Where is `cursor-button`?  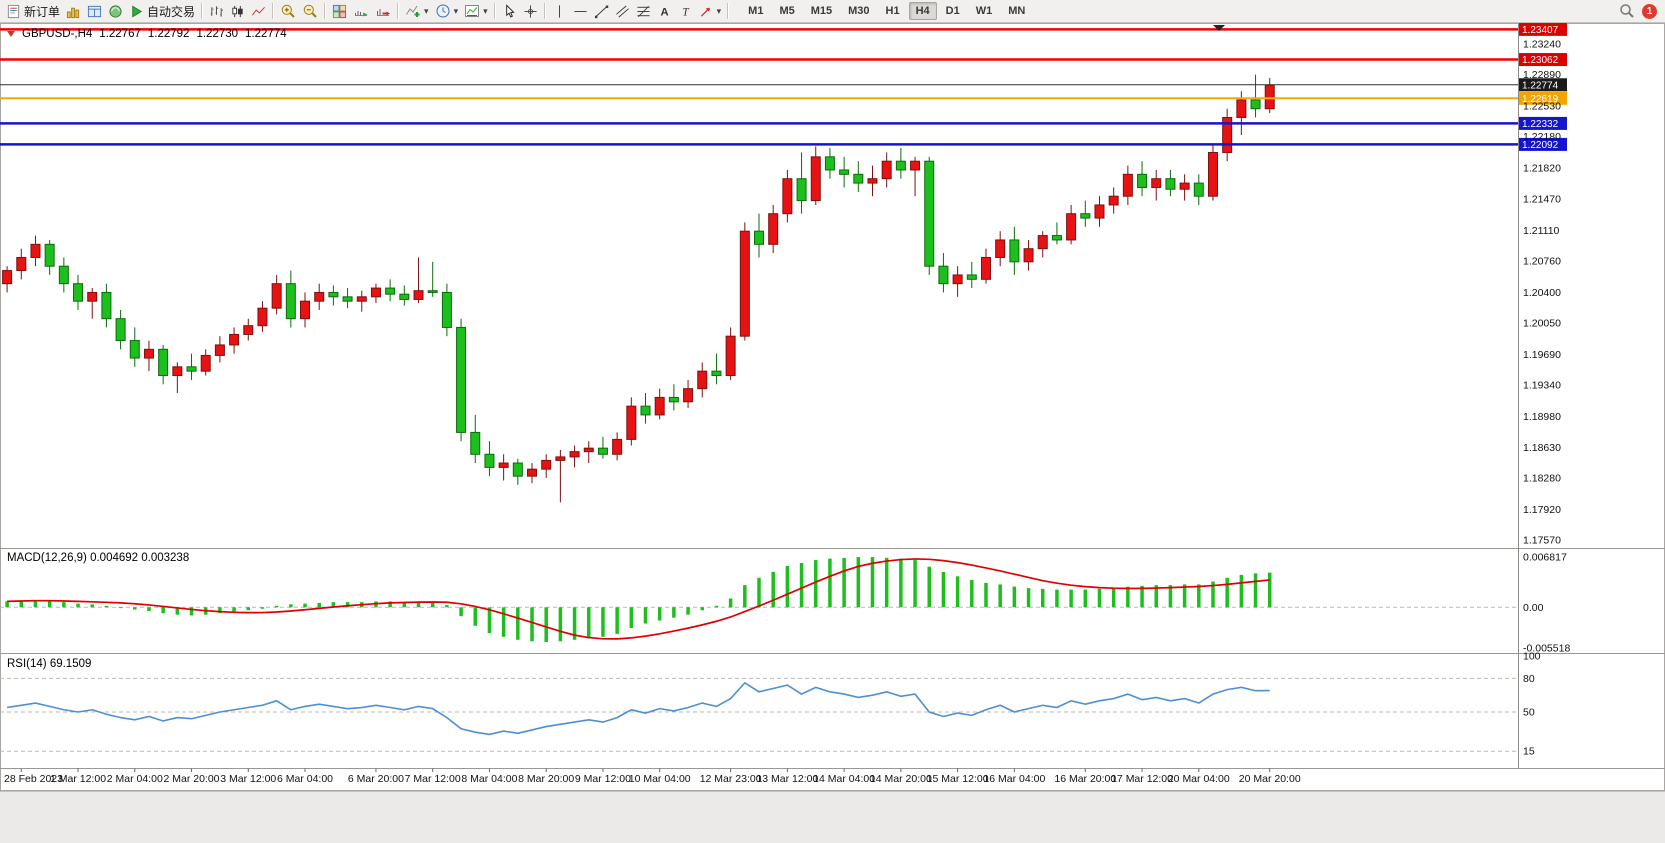 cursor-button is located at coordinates (509, 11).